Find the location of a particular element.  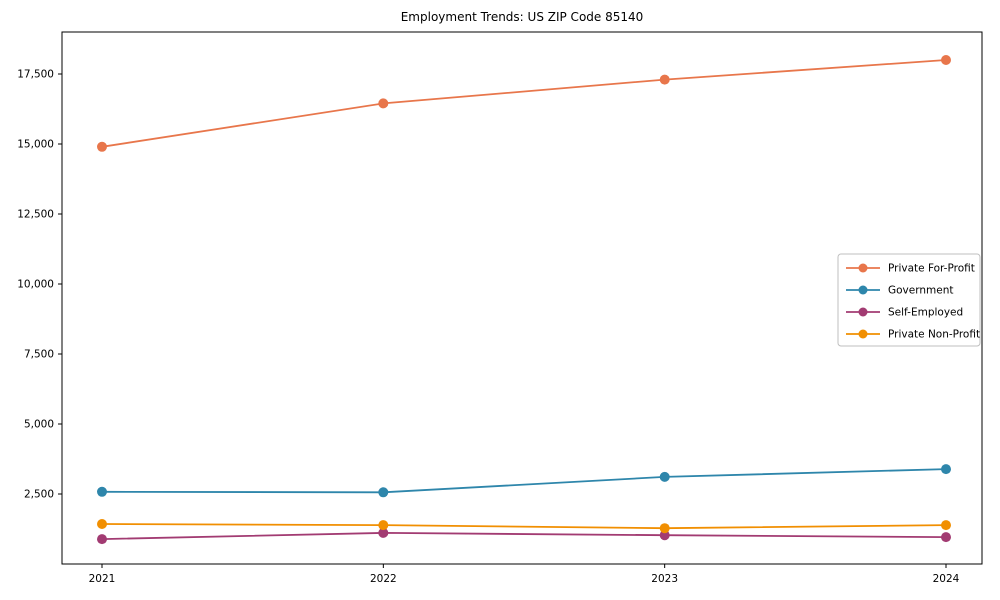

x-axis-tick-label: 2024 is located at coordinates (946, 579).